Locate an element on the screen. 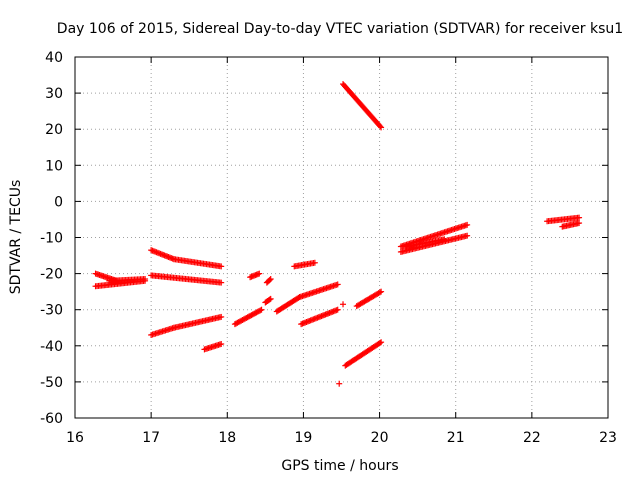 The height and width of the screenshot is (485, 640). y-tick-label: -60 is located at coordinates (51, 419).